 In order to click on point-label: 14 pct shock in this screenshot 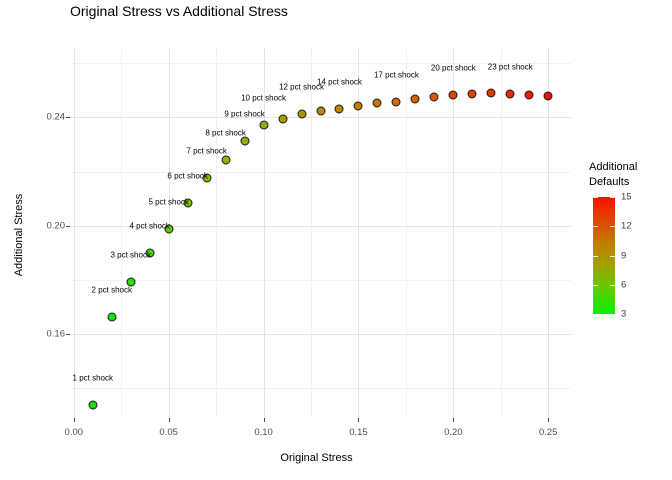, I will do `click(339, 82)`.